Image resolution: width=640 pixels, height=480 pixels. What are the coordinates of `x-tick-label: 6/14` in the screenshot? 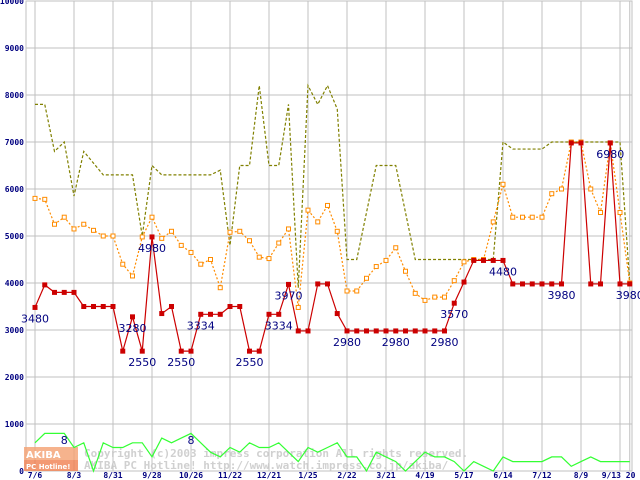 It's located at (502, 475).